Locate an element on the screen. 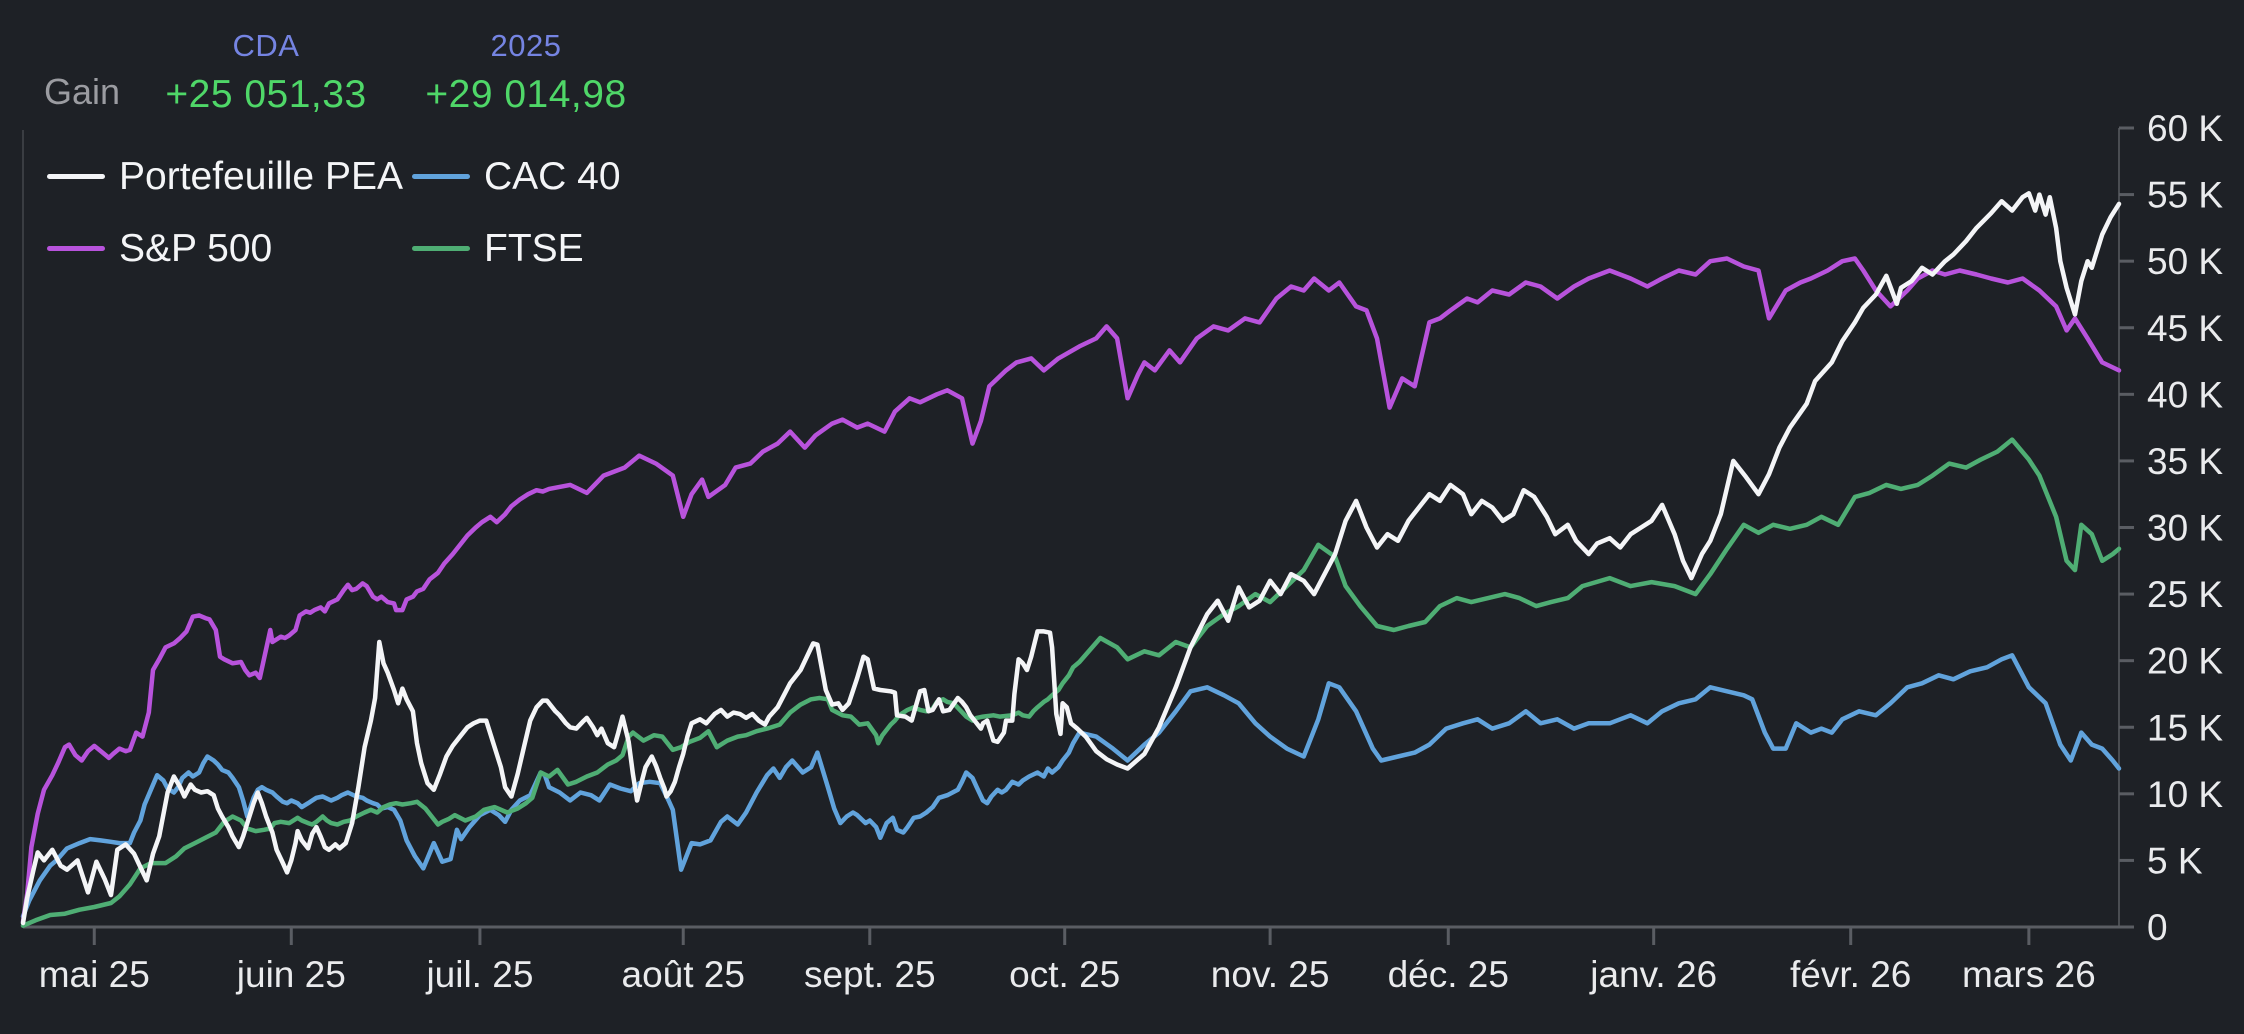 The image size is (2244, 1034). column-title-2025: 2025 is located at coordinates (526, 45).